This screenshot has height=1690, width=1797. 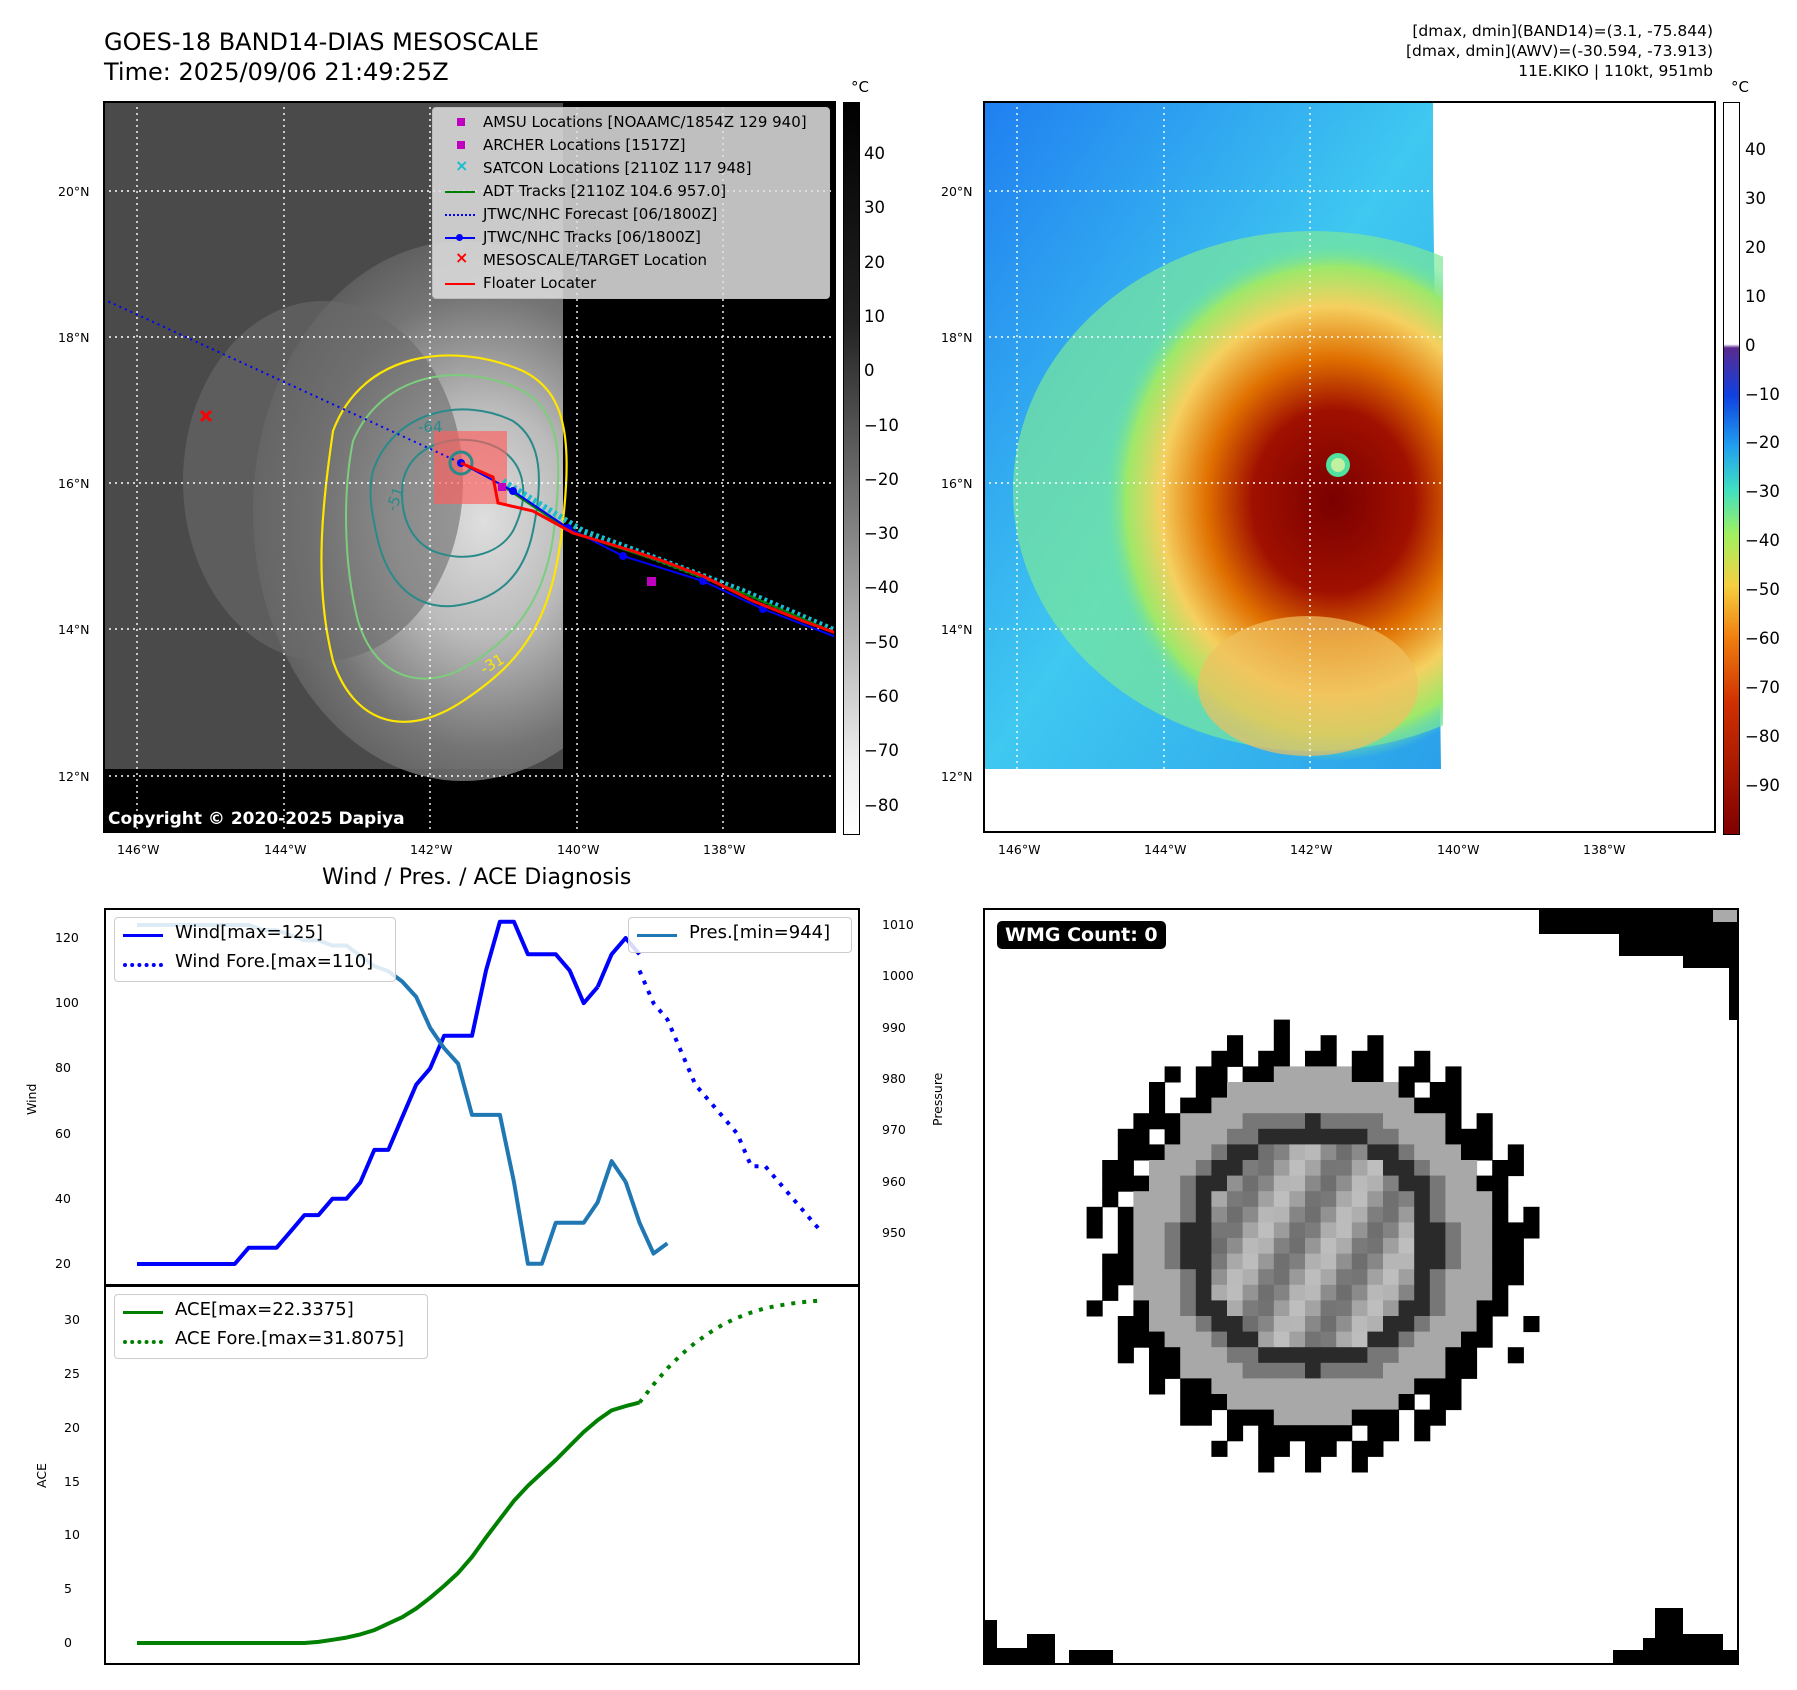 What do you see at coordinates (617, 168) in the screenshot?
I see `legend-label: SATCON Locations [2110Z 117 948]` at bounding box center [617, 168].